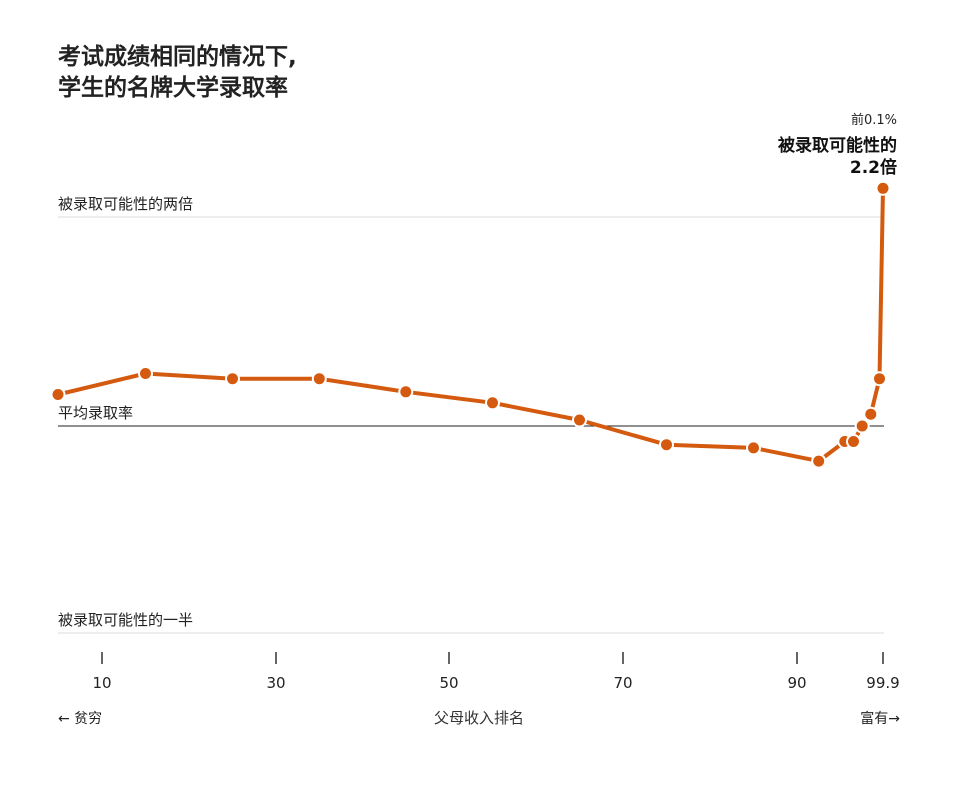 The image size is (960, 787). What do you see at coordinates (177, 73) in the screenshot?
I see `chart-title: 考试成绩相同的情况下, 学生的名牌大学录取率` at bounding box center [177, 73].